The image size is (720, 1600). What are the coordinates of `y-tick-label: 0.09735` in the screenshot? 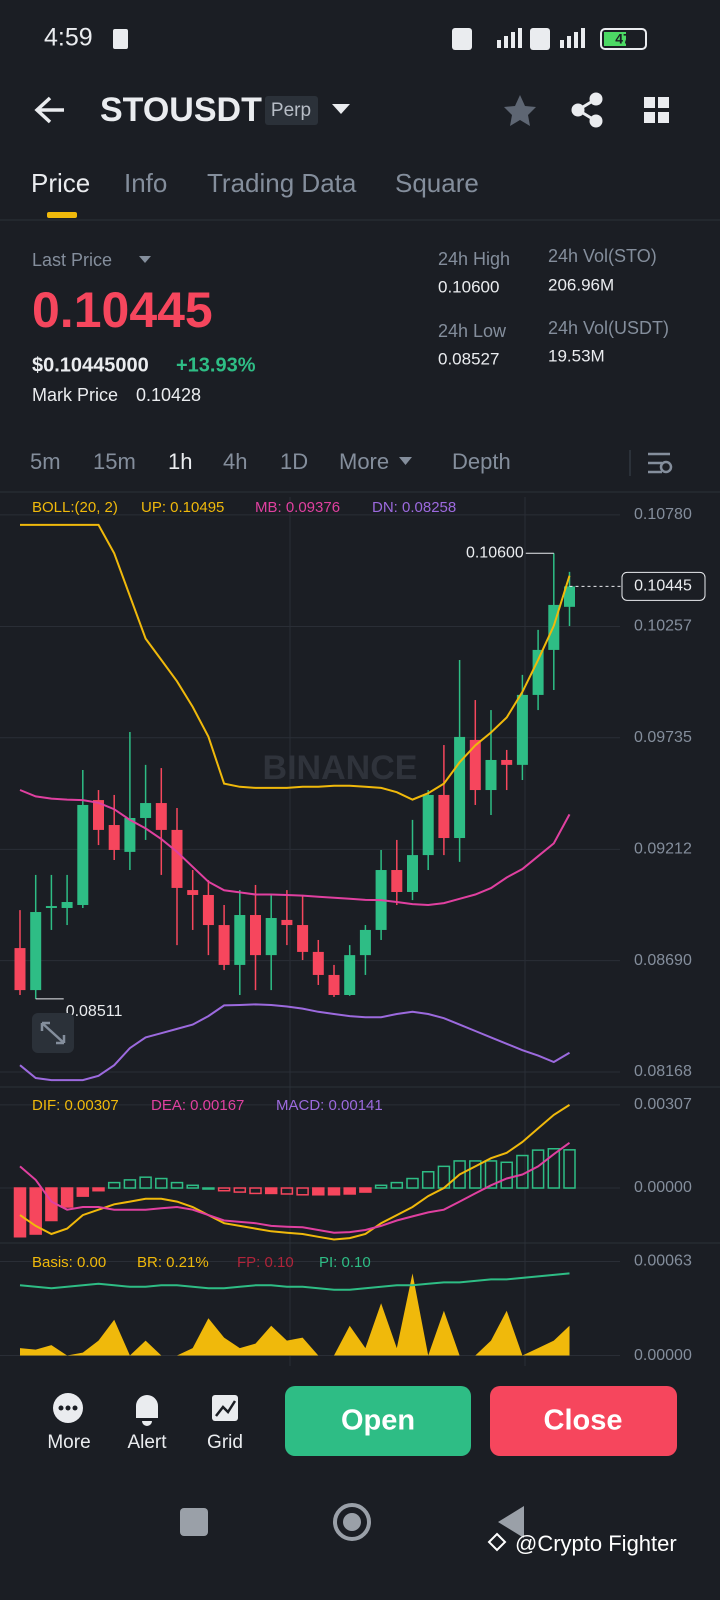 It's located at (663, 737).